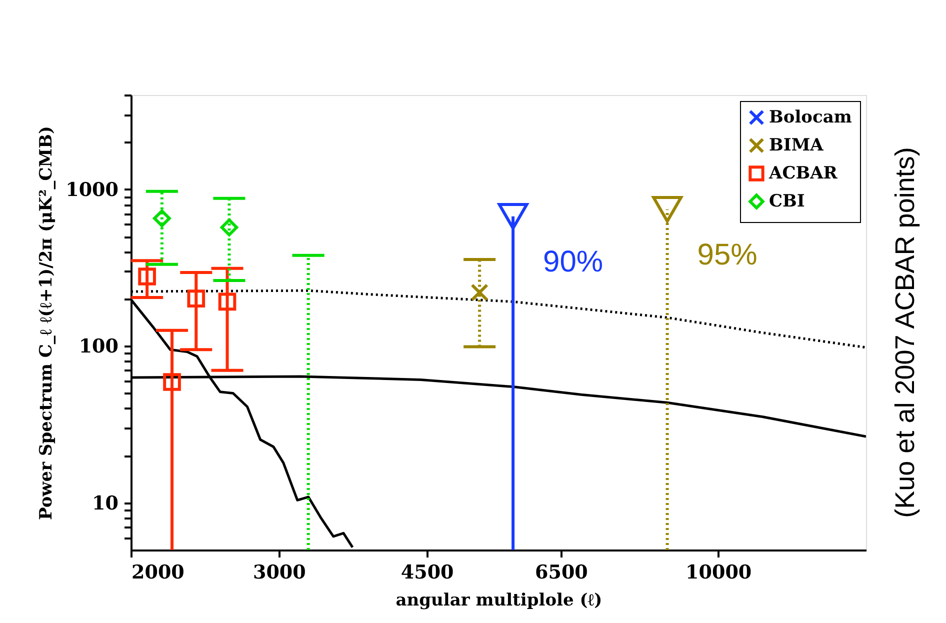 The image size is (946, 623). What do you see at coordinates (46, 323) in the screenshot?
I see `y-axis-title: Power Spectrum C_ℓ ℓ(ℓ+1)/2π (μK²_CMB)` at bounding box center [46, 323].